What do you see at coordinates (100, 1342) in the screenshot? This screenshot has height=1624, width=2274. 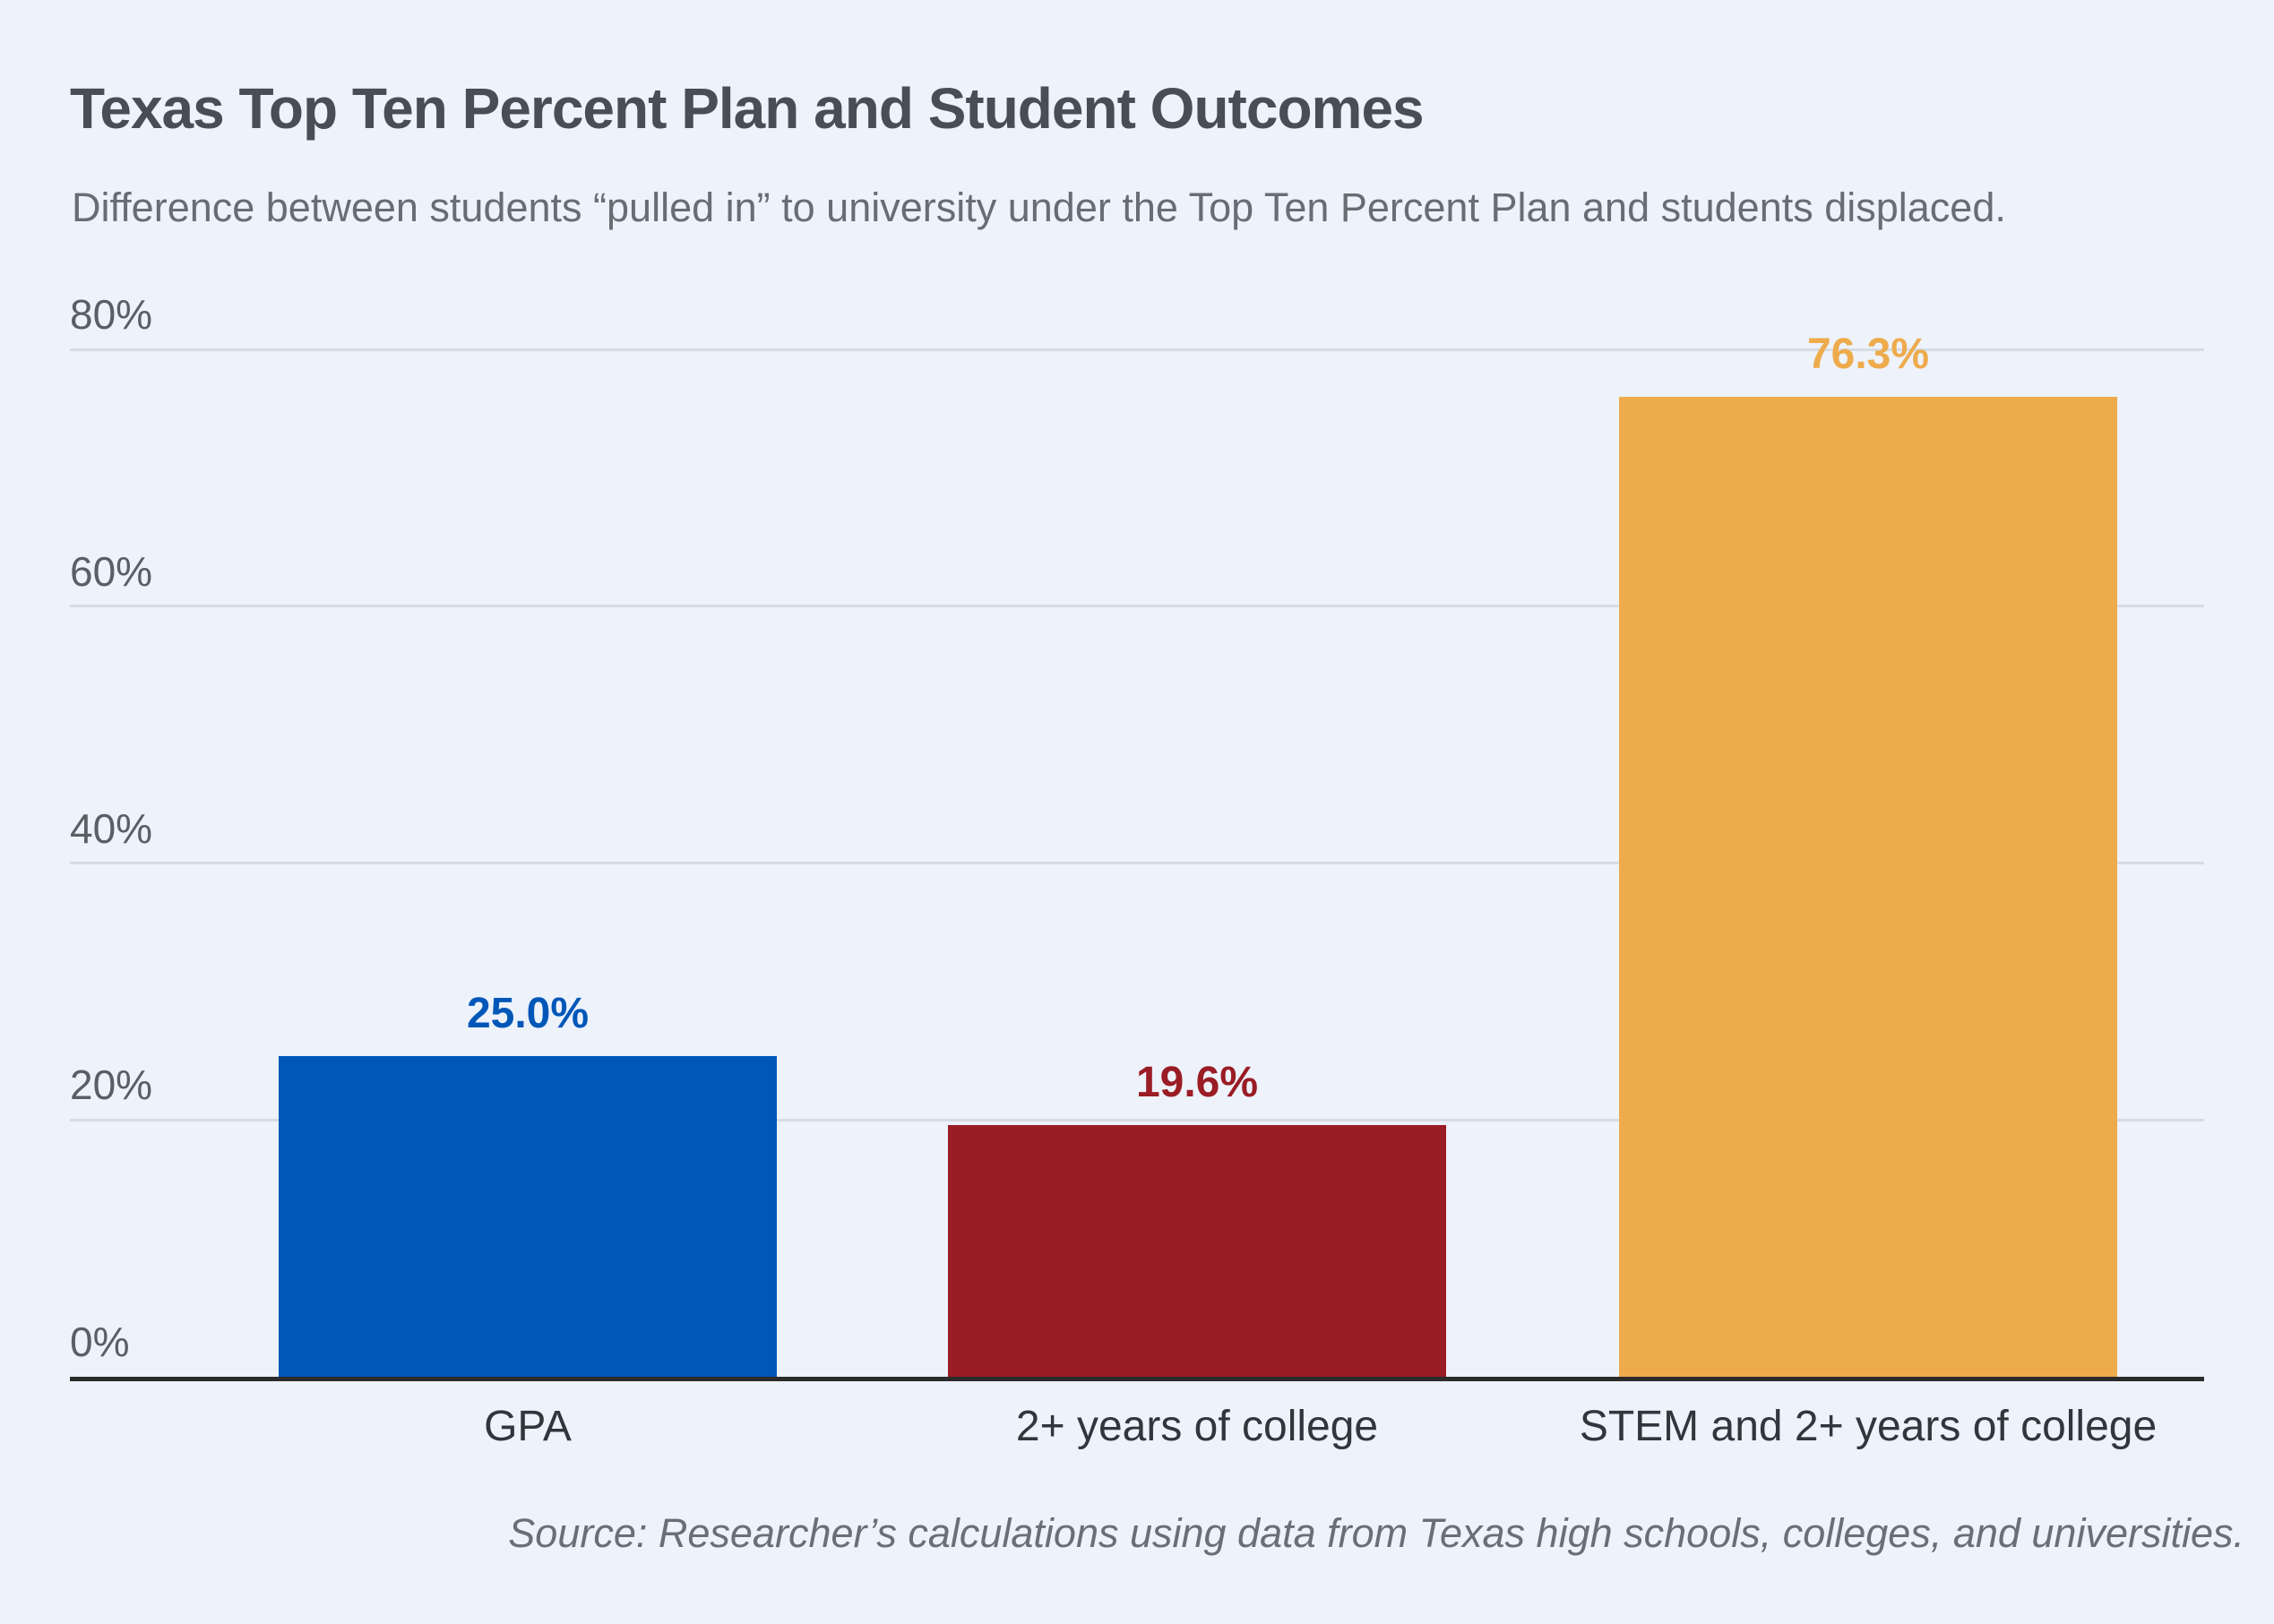 I see `y-axis-tick-label: 0%` at bounding box center [100, 1342].